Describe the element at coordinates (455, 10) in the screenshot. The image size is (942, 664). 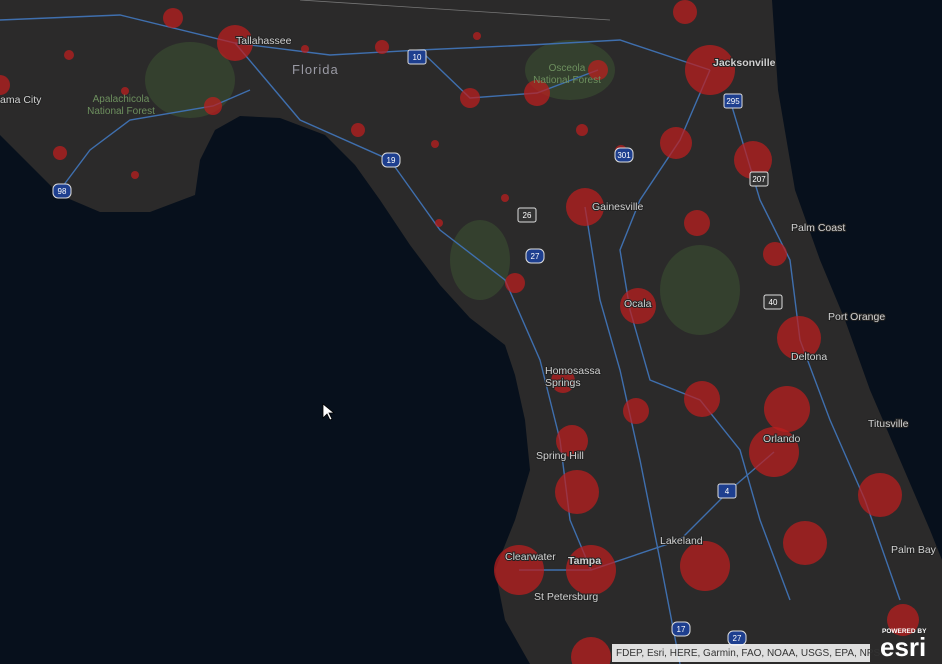
I see `state-border` at that location.